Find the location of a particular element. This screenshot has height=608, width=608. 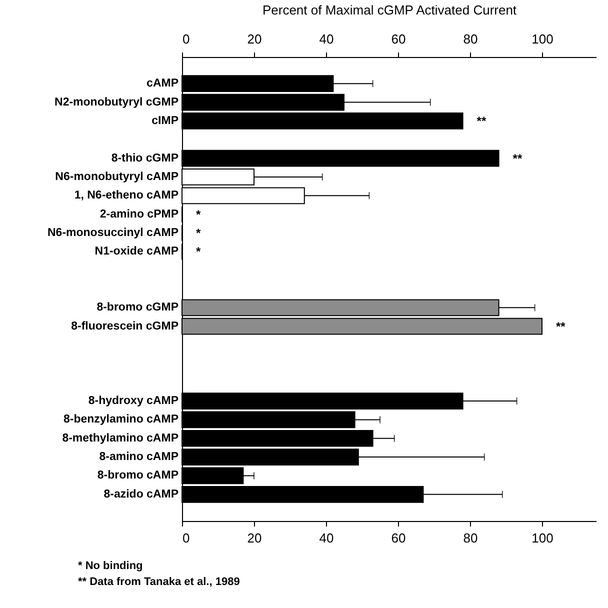

x2-tick-label: 100 is located at coordinates (543, 39).